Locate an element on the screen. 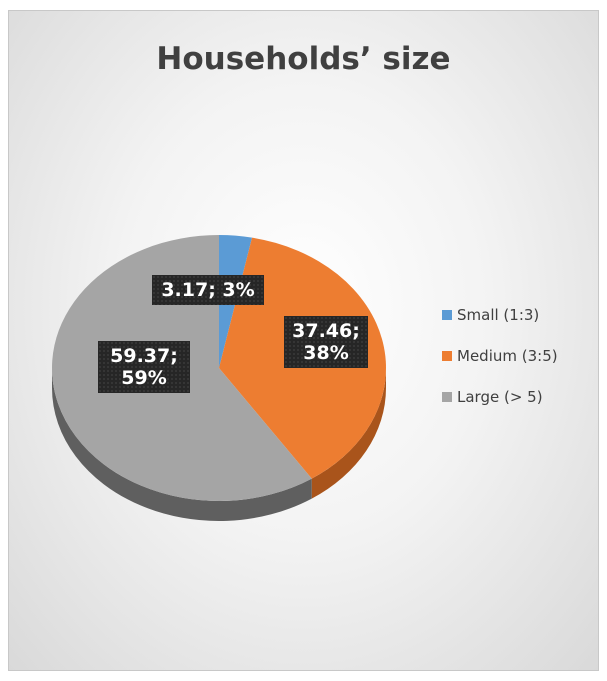  legend-item-small: Small (1:3) is located at coordinates (500, 315).